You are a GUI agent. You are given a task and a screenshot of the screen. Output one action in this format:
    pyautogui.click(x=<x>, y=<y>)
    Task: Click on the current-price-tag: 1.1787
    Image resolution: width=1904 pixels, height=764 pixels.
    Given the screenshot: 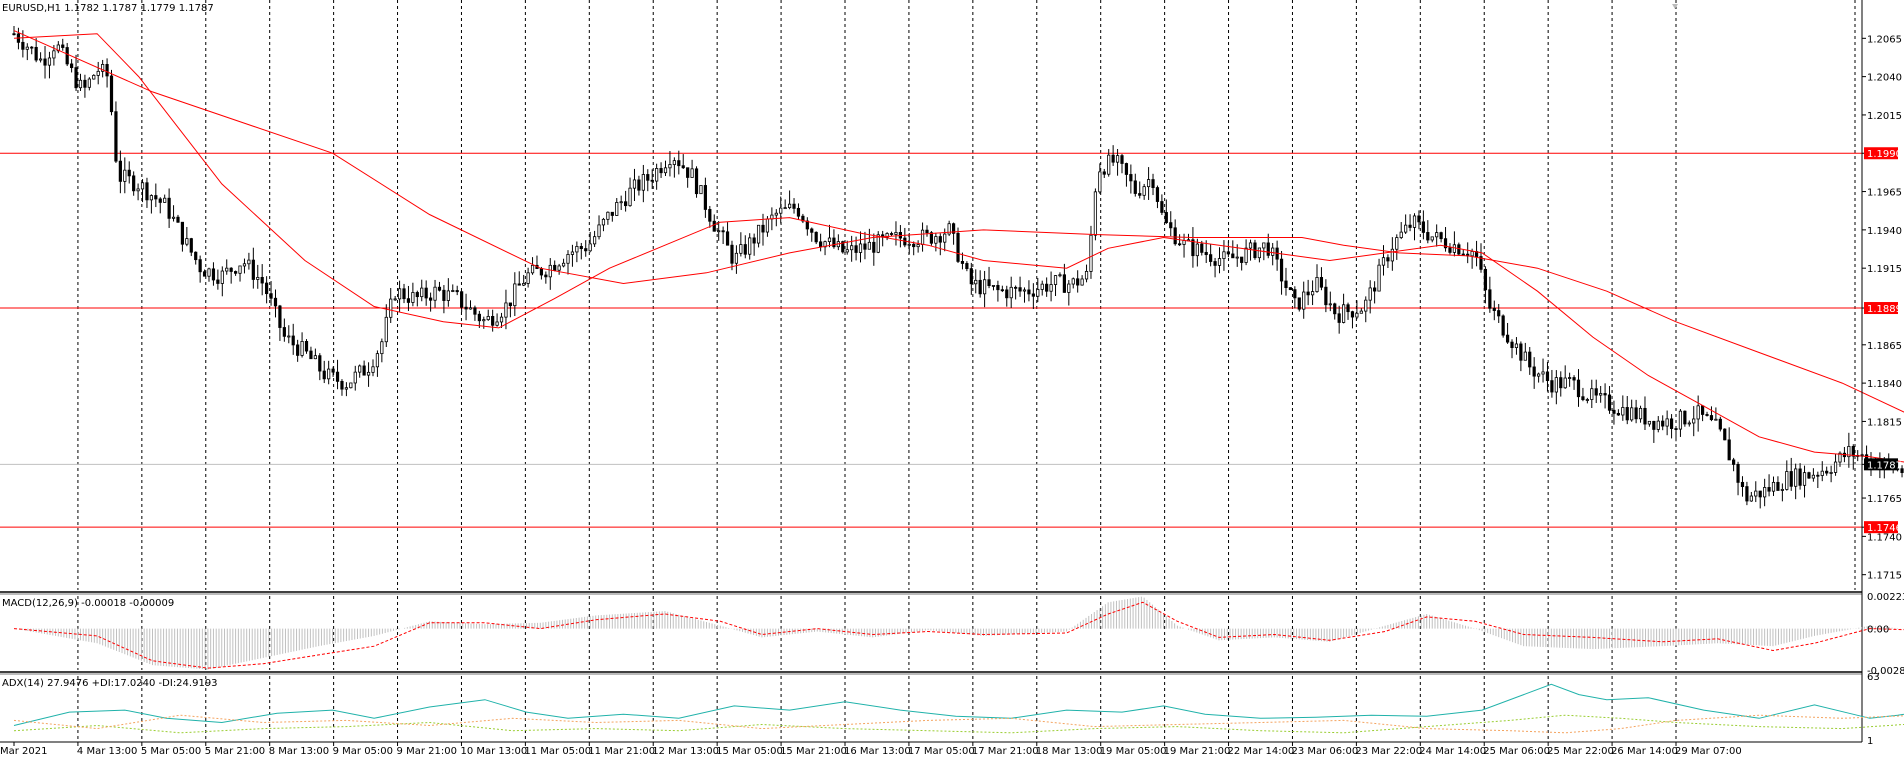 What is the action you would take?
    pyautogui.click(x=1883, y=464)
    